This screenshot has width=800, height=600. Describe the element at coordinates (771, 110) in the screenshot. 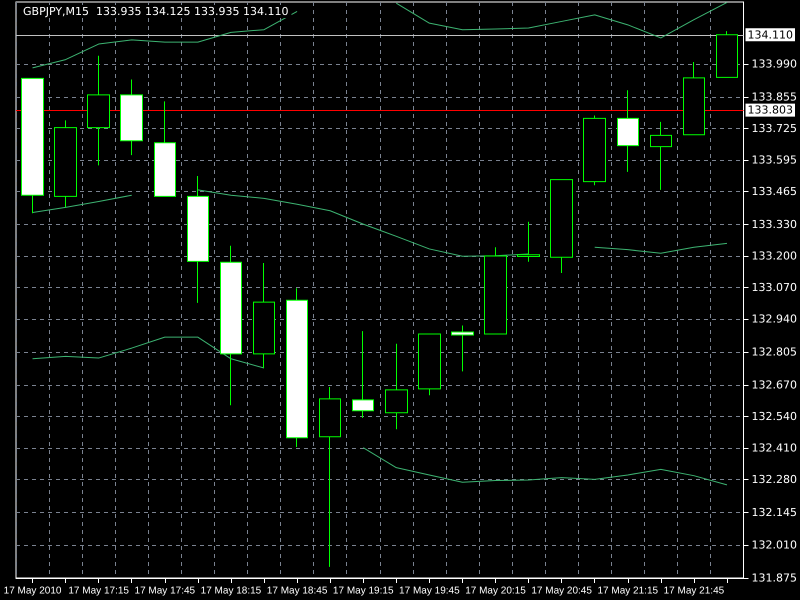

I see `ref-line-label: 133.803` at that location.